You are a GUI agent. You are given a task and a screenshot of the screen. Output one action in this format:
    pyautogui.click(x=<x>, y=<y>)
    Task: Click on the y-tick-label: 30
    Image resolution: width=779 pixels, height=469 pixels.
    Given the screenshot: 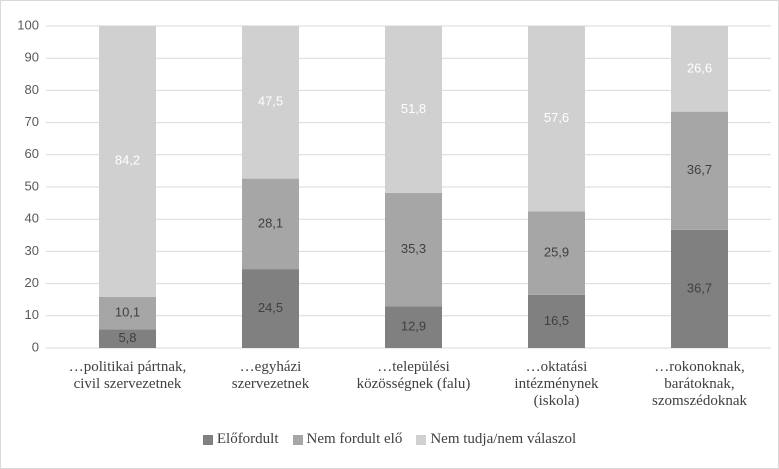 What is the action you would take?
    pyautogui.click(x=32, y=250)
    